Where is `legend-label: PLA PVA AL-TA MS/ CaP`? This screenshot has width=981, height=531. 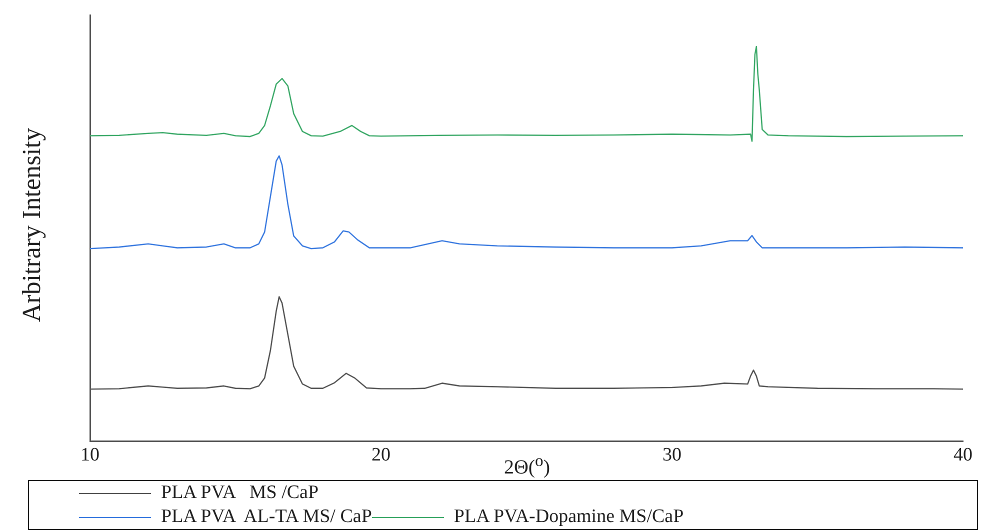
legend-label: PLA PVA AL-TA MS/ CaP is located at coordinates (266, 517).